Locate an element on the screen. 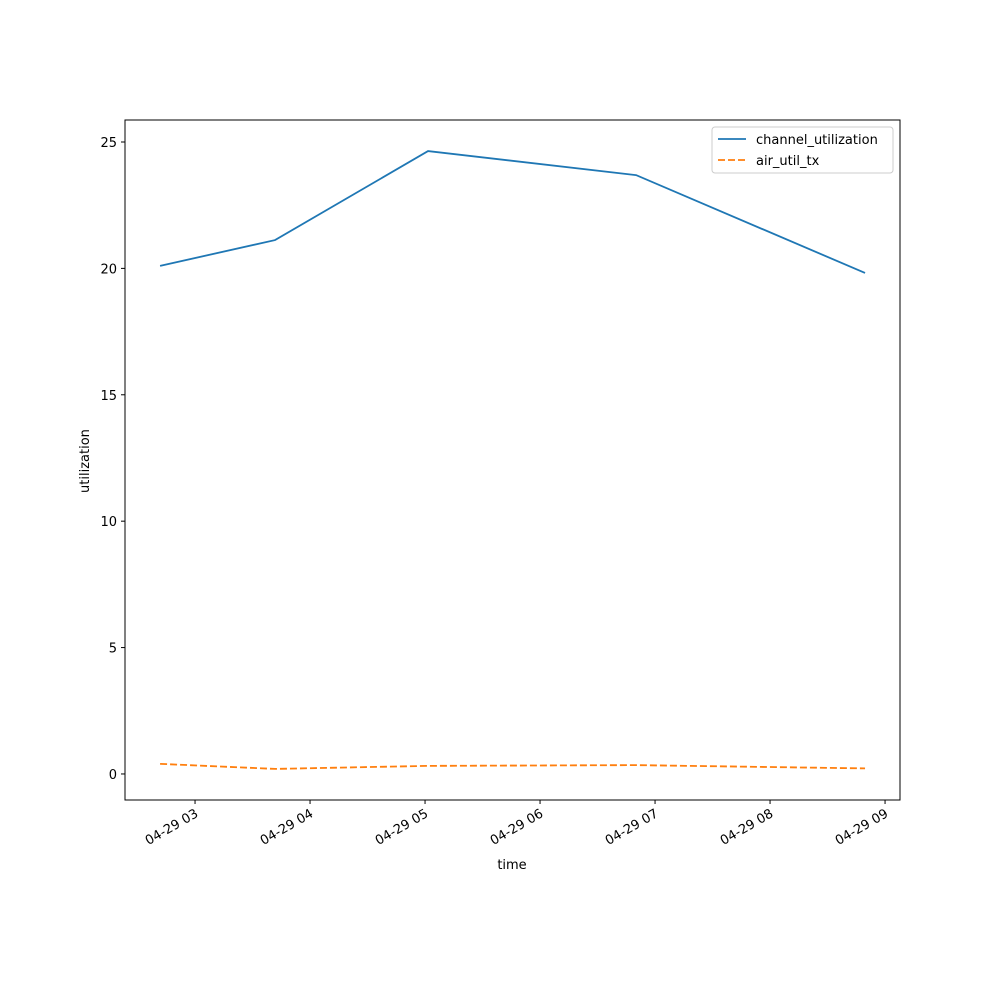 The height and width of the screenshot is (1004, 1000). y-tick-label: 25 is located at coordinates (108, 143).